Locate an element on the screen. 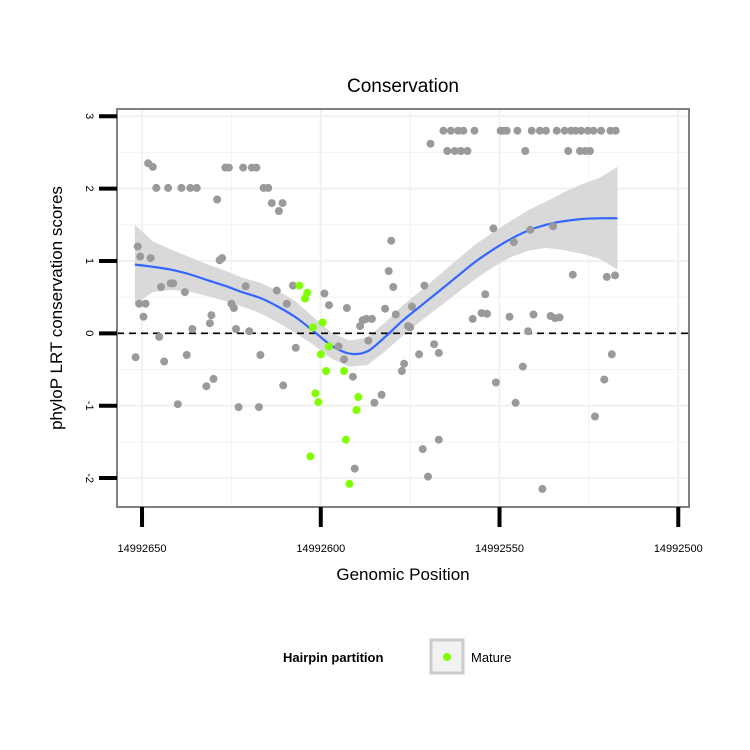  smooth-line-layer is located at coordinates (376, 286).